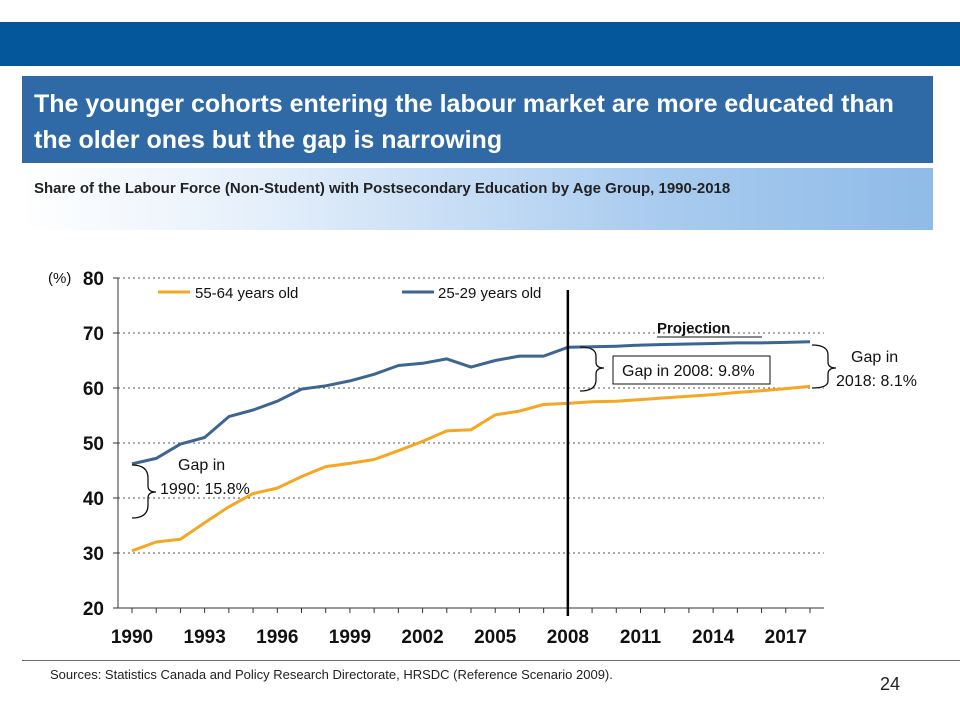 This screenshot has width=960, height=720. I want to click on gap-2008-brace, so click(592, 369).